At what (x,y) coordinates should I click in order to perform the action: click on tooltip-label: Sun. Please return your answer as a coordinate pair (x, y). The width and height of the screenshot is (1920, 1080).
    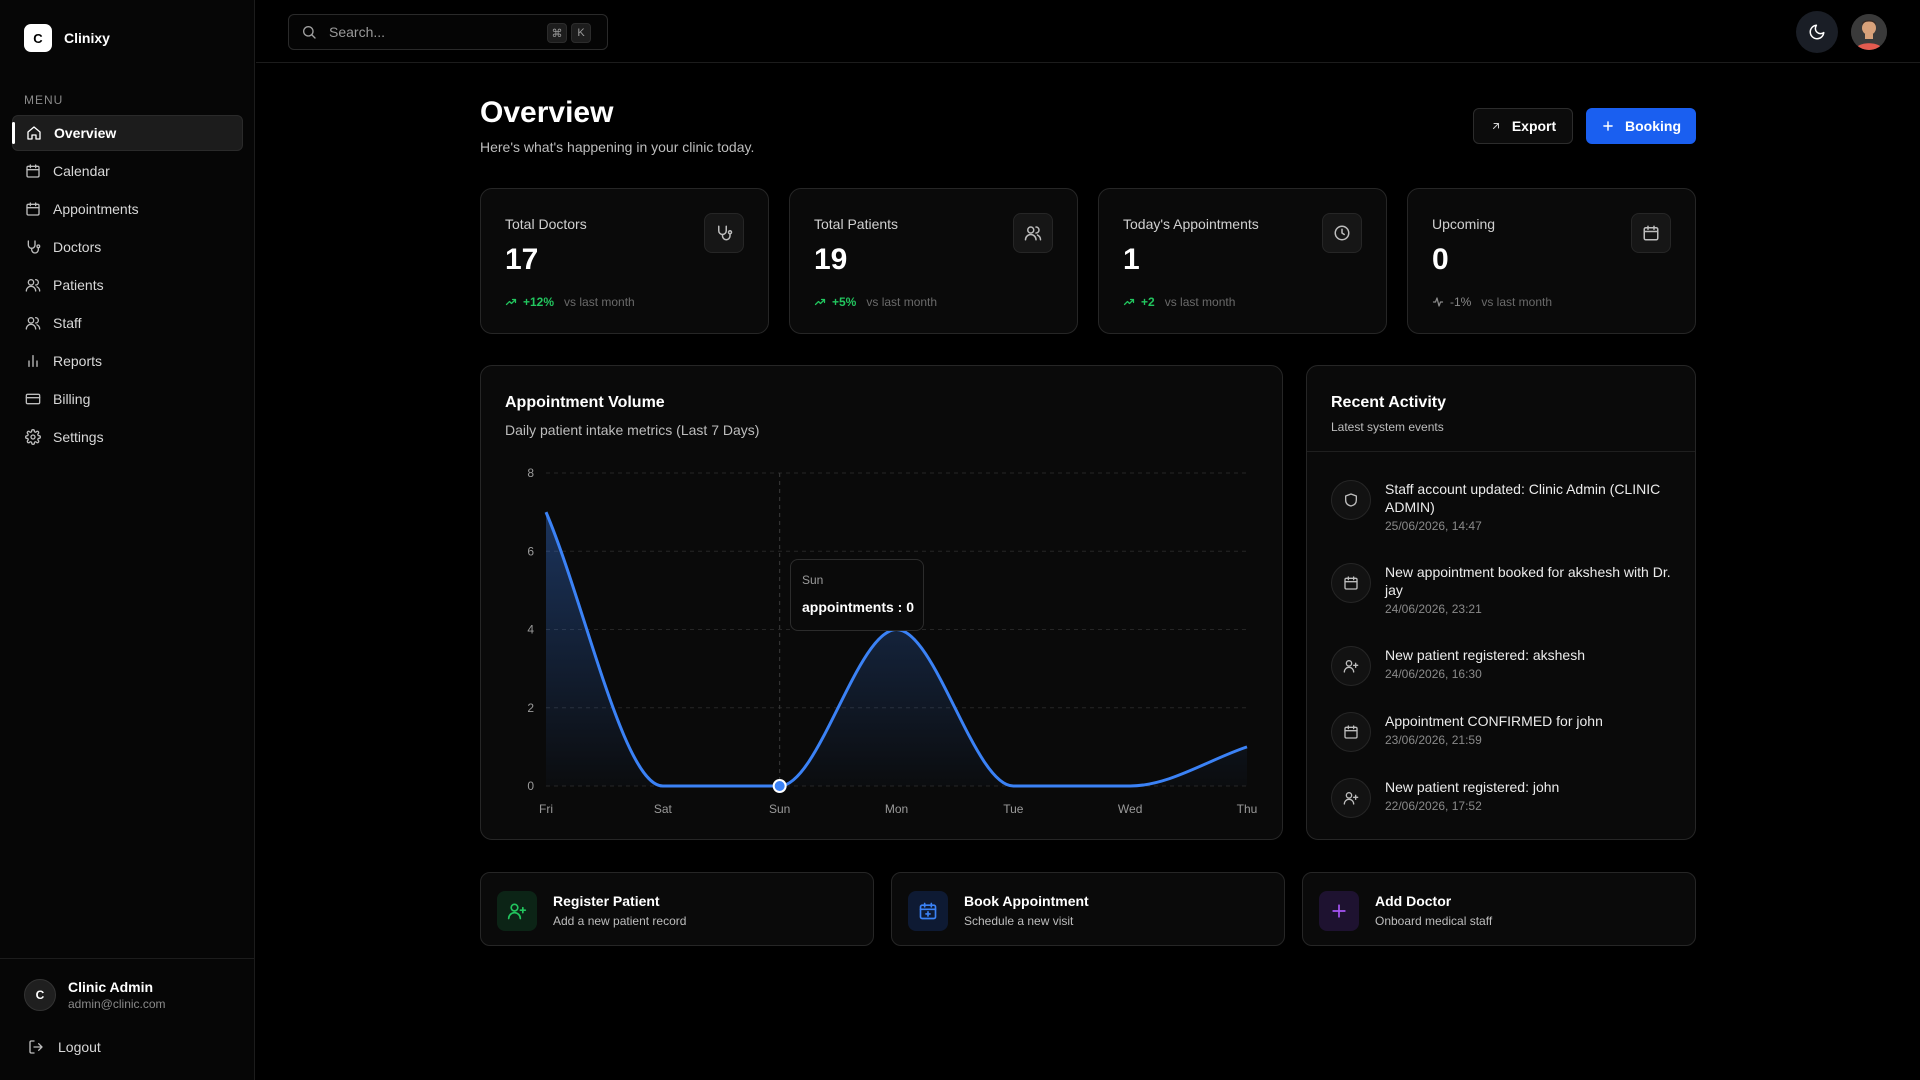
    Looking at the image, I should click on (813, 580).